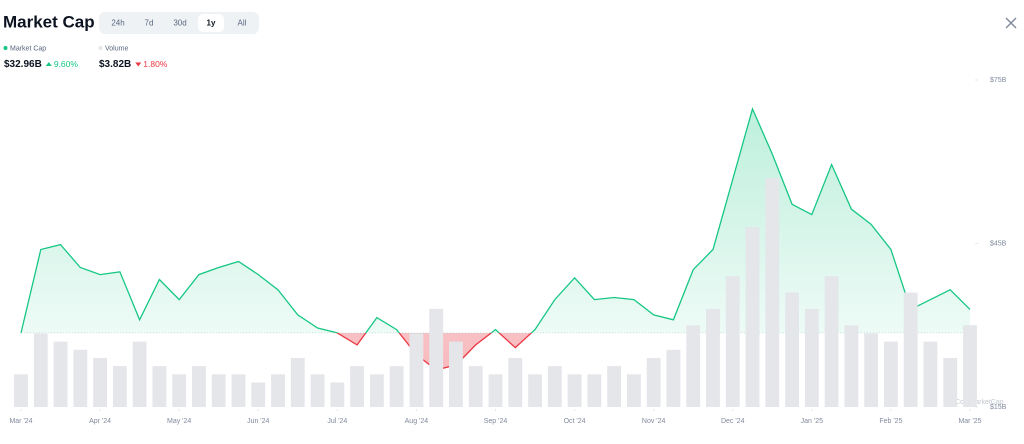 The width and height of the screenshot is (1024, 444). What do you see at coordinates (117, 23) in the screenshot?
I see `tab: 24h` at bounding box center [117, 23].